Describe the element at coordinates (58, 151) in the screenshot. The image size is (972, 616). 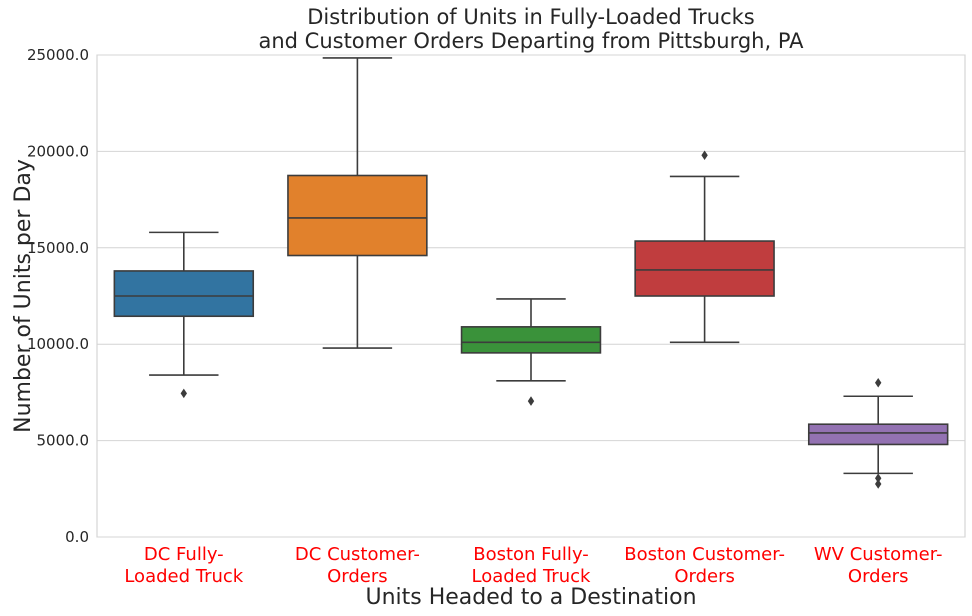
I see `y-tick-label: 20000.0` at that location.